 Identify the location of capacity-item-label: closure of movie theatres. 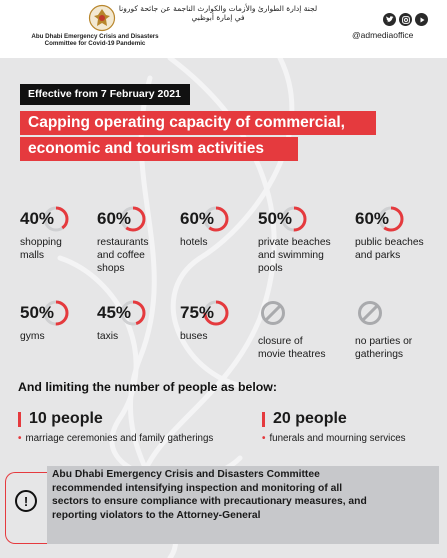
(303, 348).